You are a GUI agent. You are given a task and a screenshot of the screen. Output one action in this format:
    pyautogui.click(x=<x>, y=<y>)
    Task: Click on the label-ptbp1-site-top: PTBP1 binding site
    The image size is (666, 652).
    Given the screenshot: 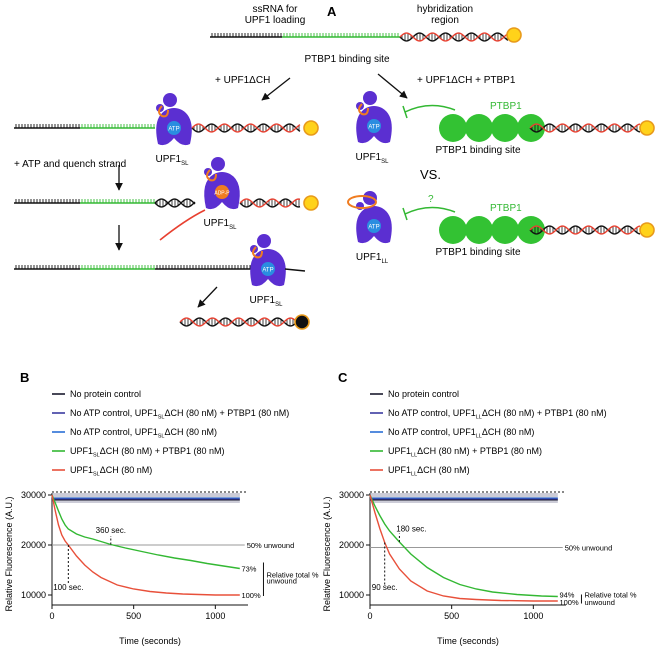 What is the action you would take?
    pyautogui.click(x=346, y=59)
    